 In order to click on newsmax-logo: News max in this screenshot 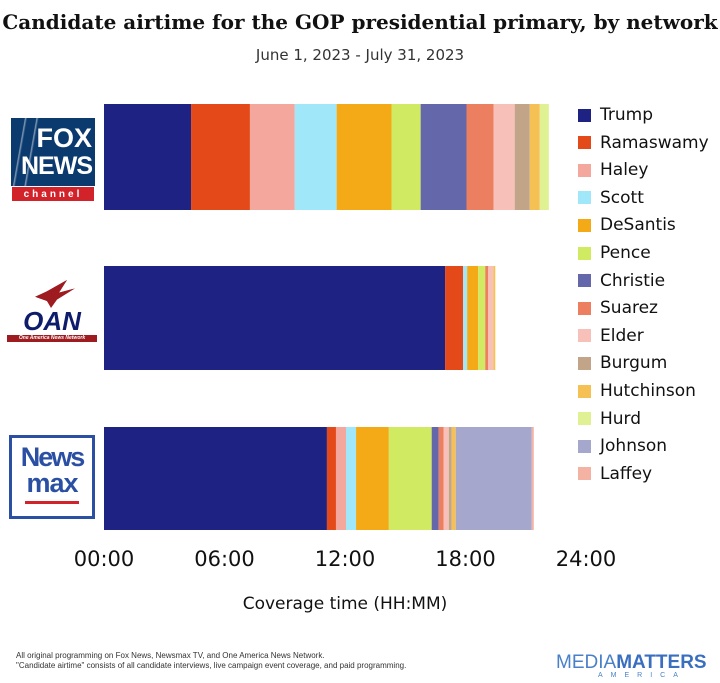, I will do `click(52, 477)`.